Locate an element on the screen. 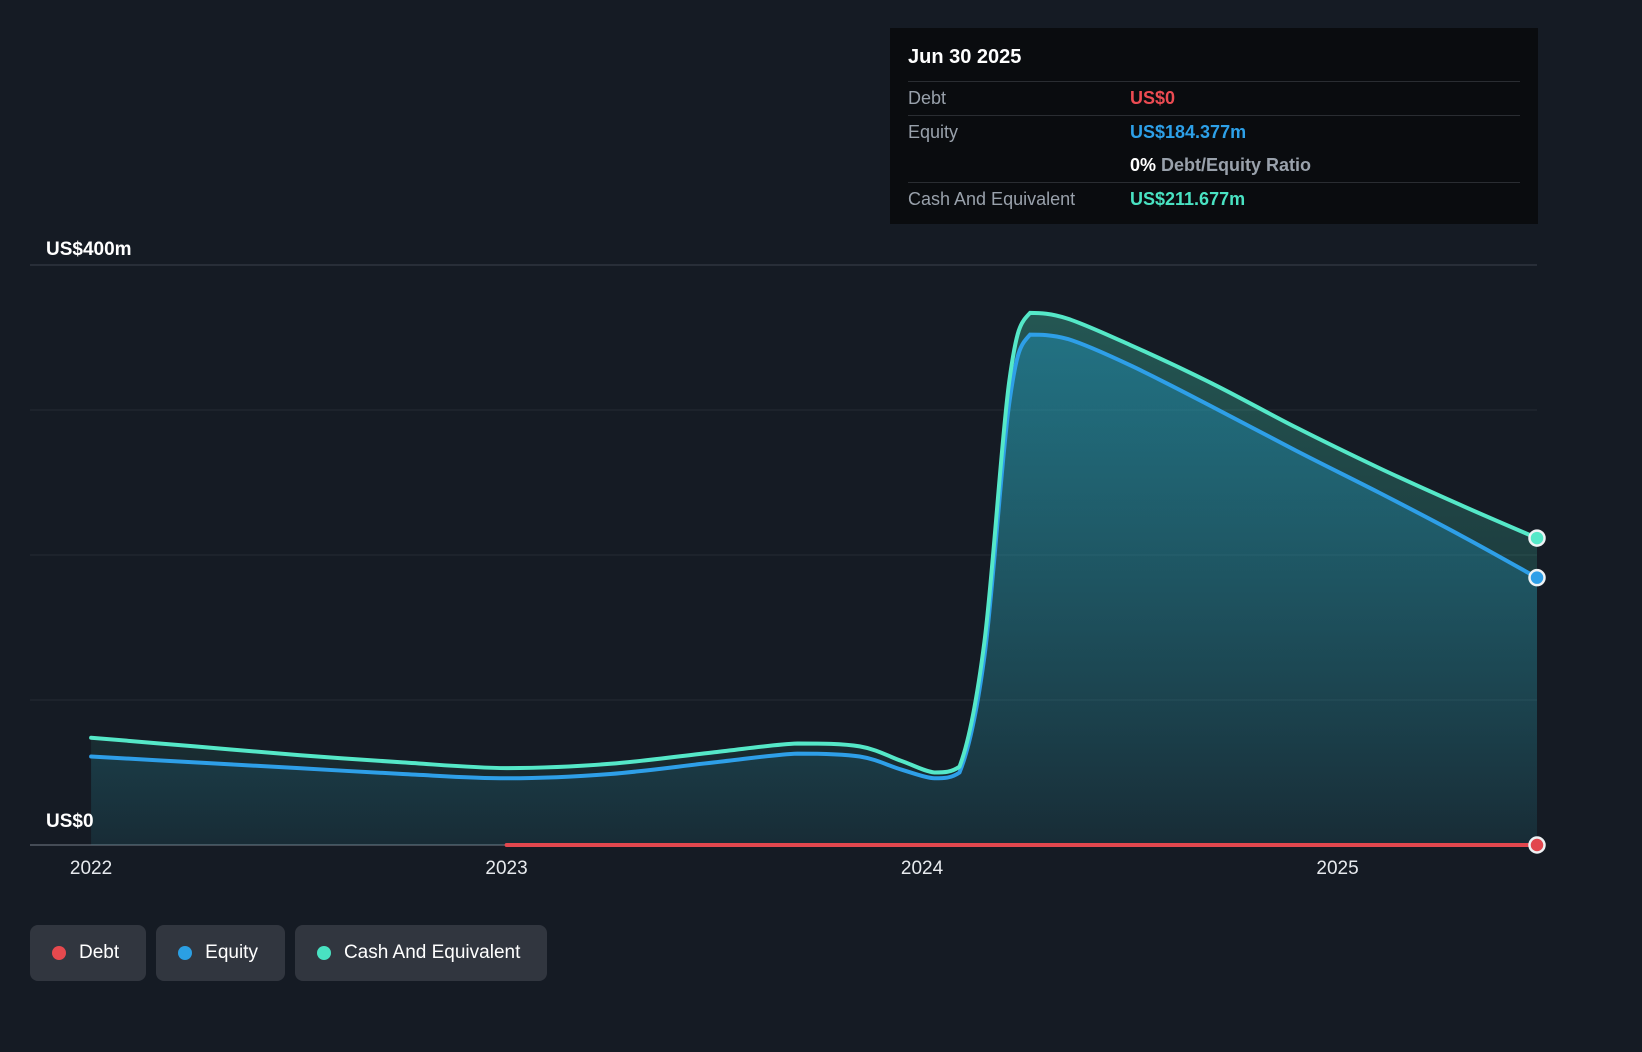 This screenshot has height=1052, width=1642. tooltip-ratio-suffix: Debt/Equity Ratio is located at coordinates (1234, 165).